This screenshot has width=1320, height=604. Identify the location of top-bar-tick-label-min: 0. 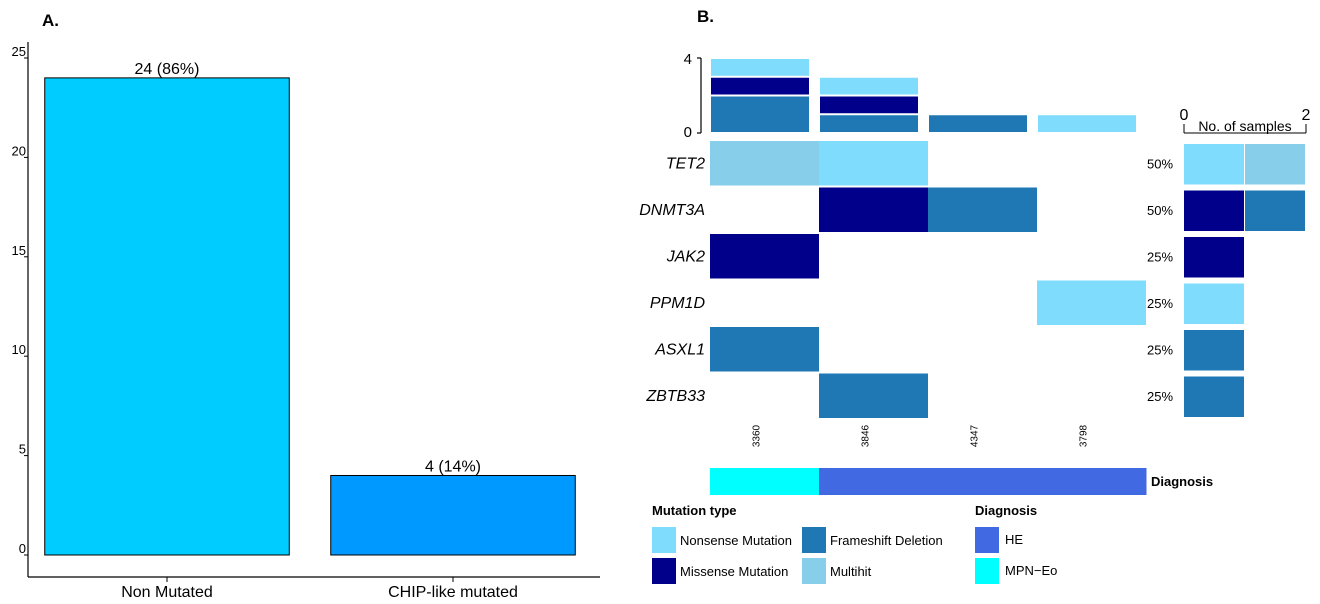
(688, 132).